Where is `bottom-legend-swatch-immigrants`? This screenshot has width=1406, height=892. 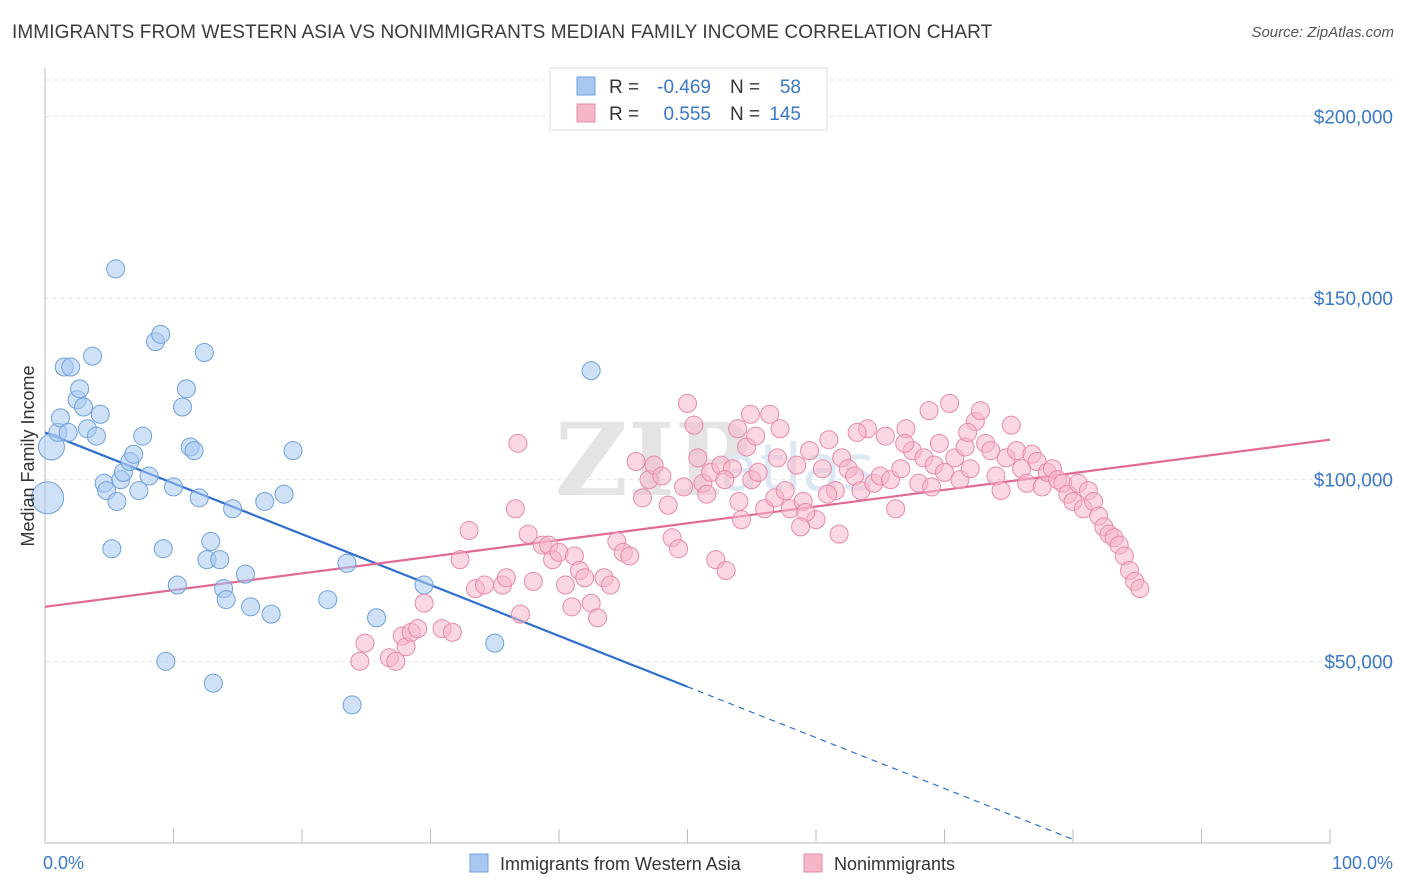 bottom-legend-swatch-immigrants is located at coordinates (479, 863).